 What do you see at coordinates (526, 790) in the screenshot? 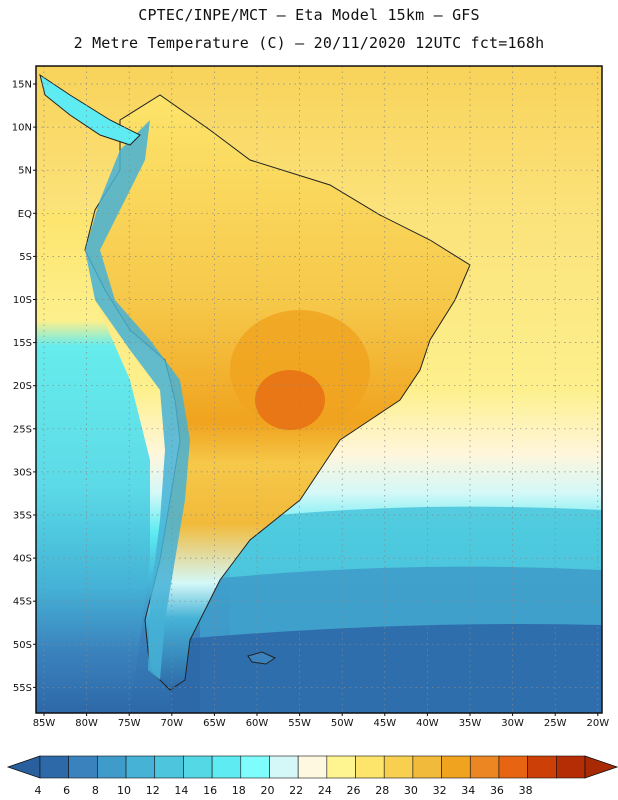
I see `colorbar-label: 38` at bounding box center [526, 790].